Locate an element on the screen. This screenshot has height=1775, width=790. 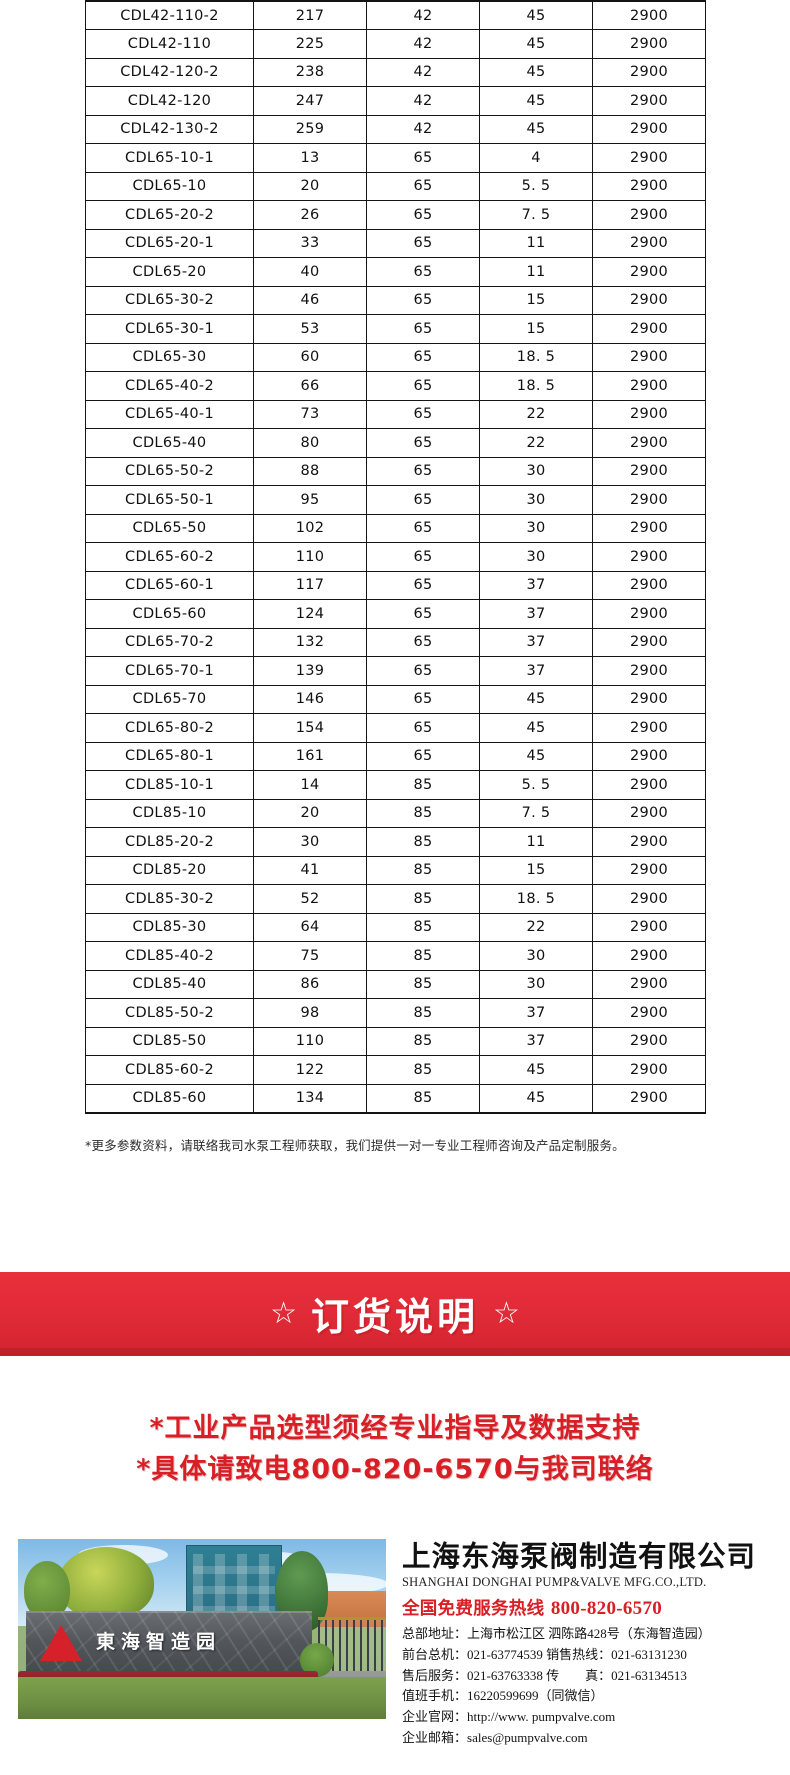
table-row: CDL42-110 225 42 45 2900 is located at coordinates (395, 44).